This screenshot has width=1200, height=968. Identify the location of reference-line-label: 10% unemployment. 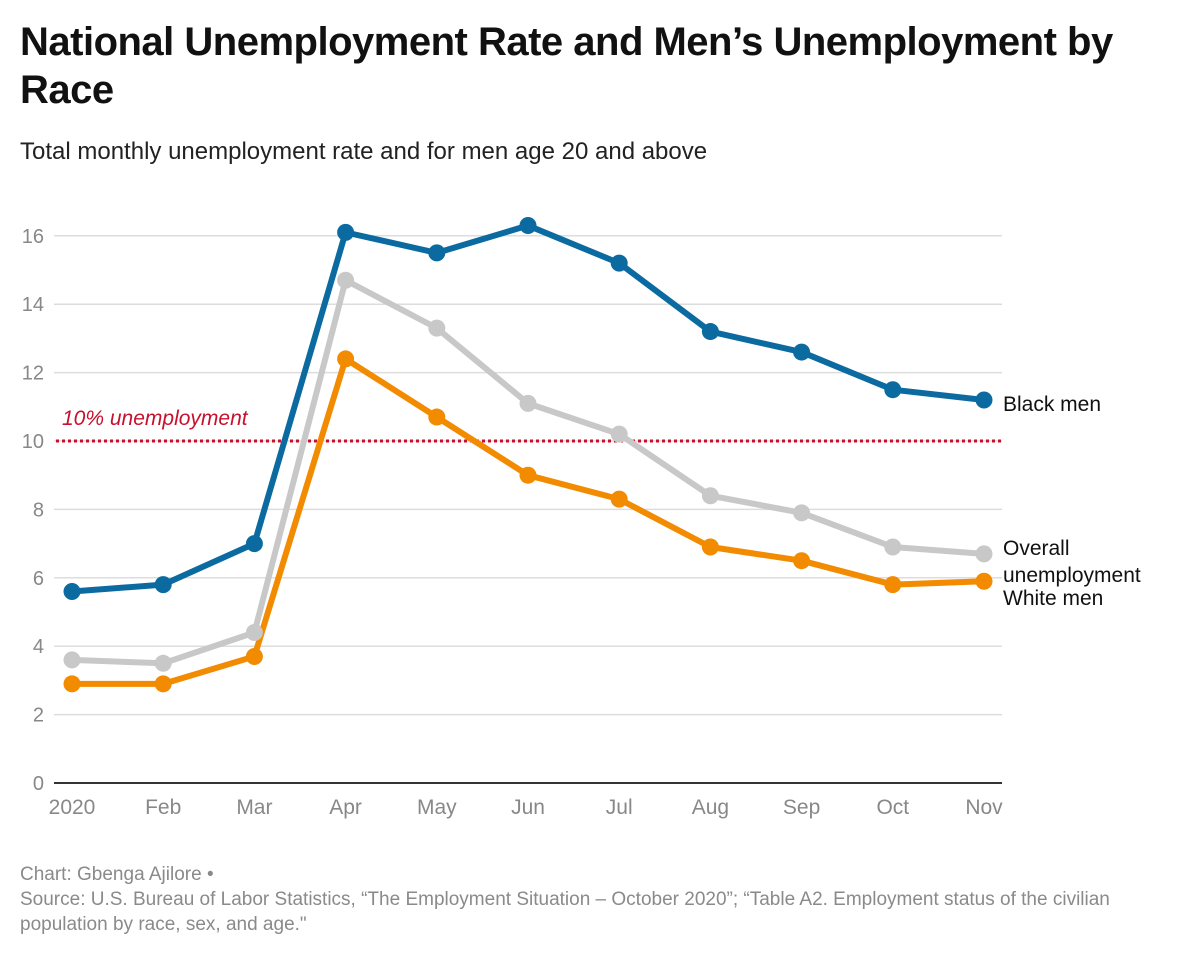
(155, 418).